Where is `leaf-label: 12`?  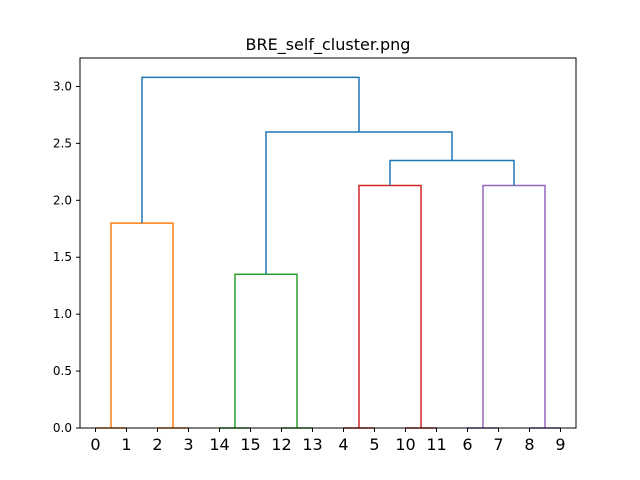
leaf-label: 12 is located at coordinates (281, 444).